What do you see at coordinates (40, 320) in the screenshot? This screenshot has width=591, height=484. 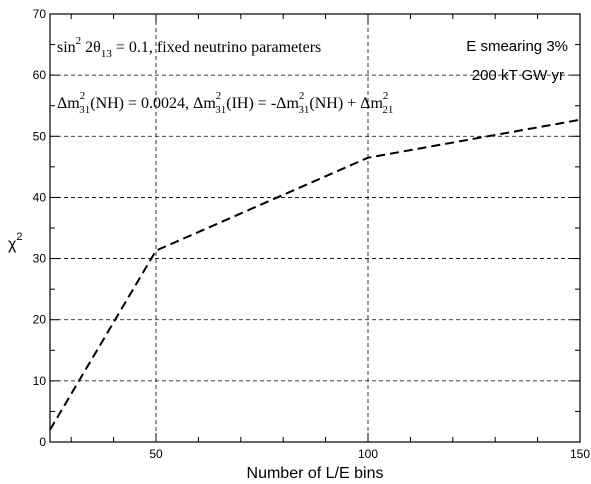 I see `y-tick-label: 20` at bounding box center [40, 320].